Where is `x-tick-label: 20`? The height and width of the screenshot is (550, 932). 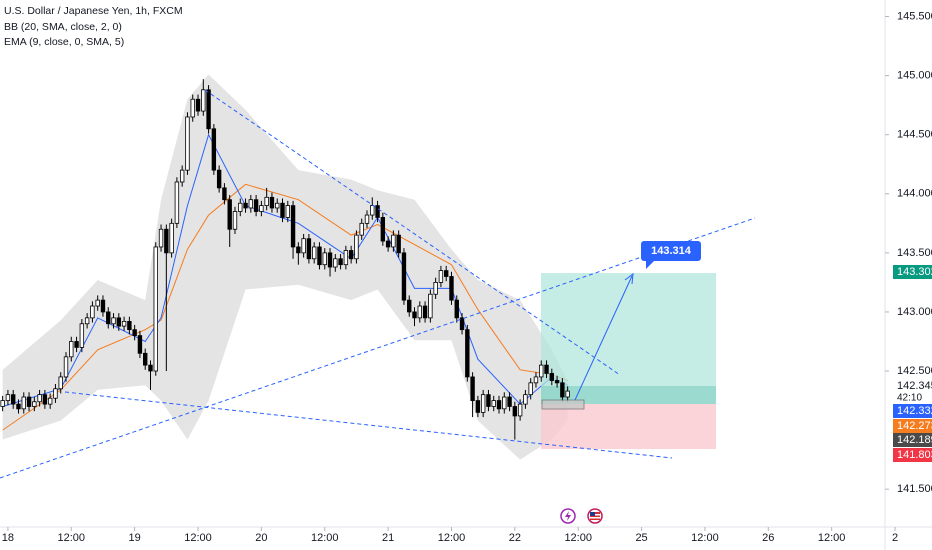 x-tick-label: 20 is located at coordinates (261, 538).